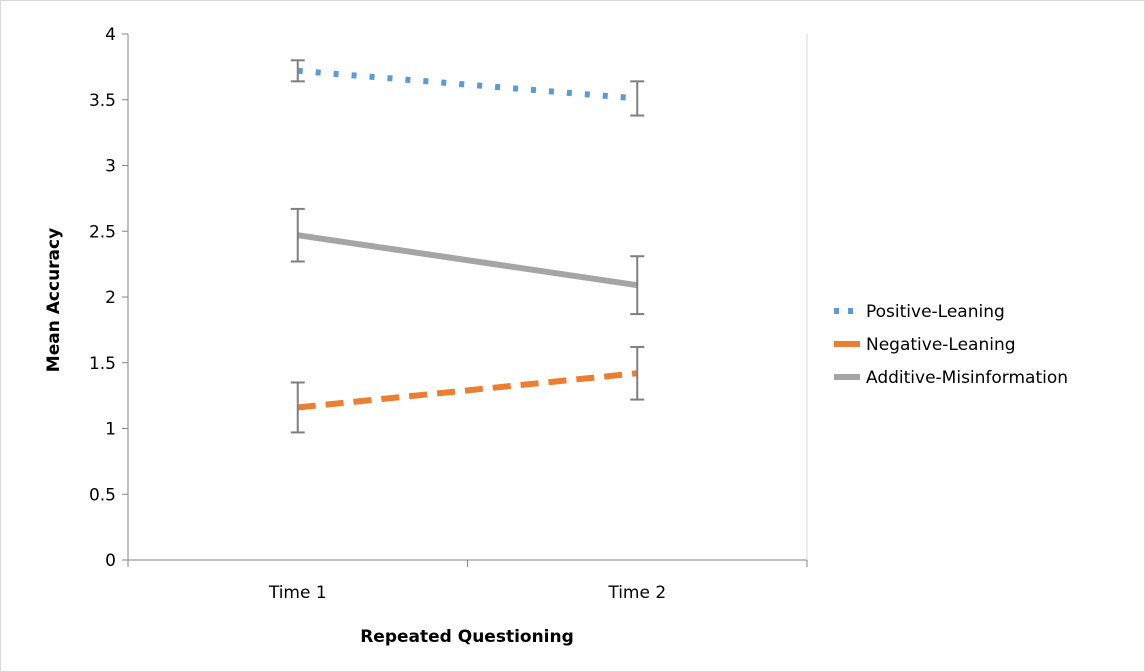  I want to click on x-axis-title: Repeated Questioning, so click(467, 637).